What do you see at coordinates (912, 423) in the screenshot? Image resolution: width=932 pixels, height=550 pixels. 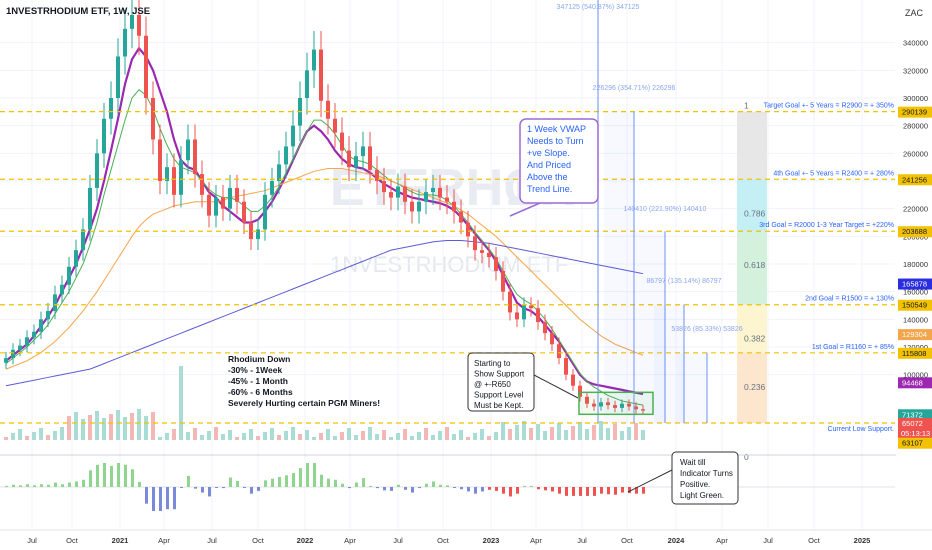 I see `last-price-text: 65072` at bounding box center [912, 423].